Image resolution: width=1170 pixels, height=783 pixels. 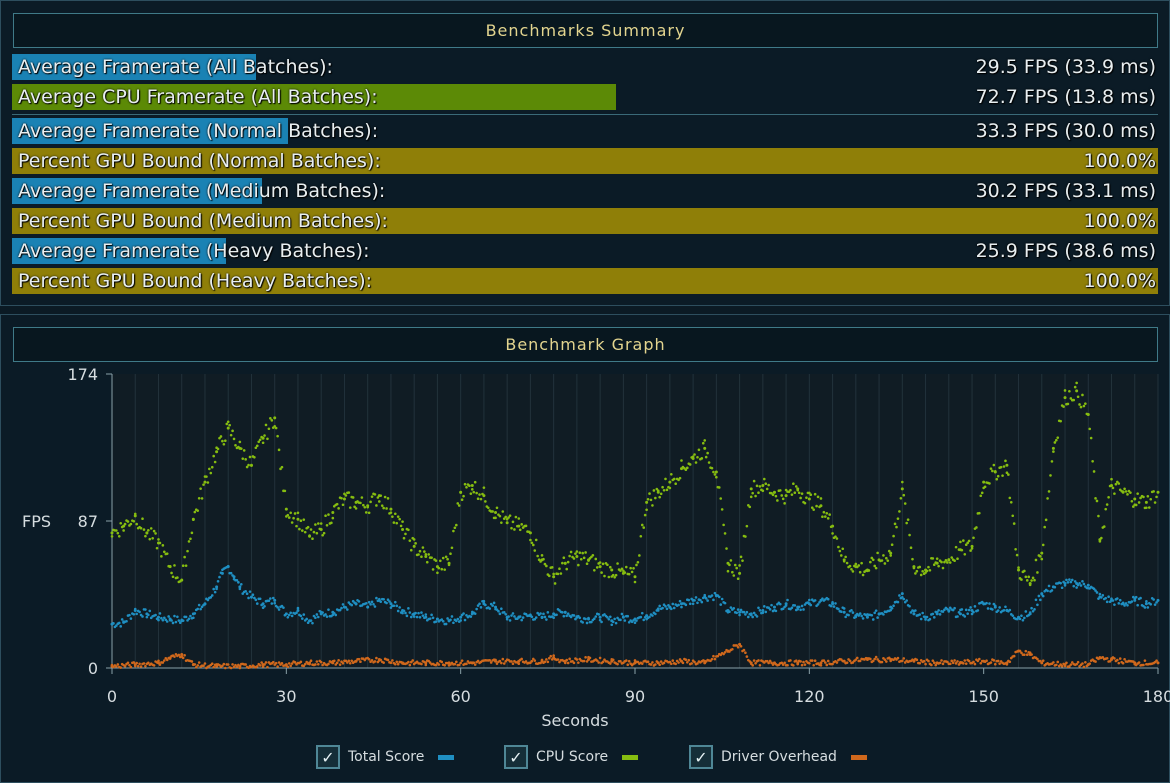 What do you see at coordinates (385, 757) in the screenshot?
I see `legend-item-total-score: ✓ Total Score` at bounding box center [385, 757].